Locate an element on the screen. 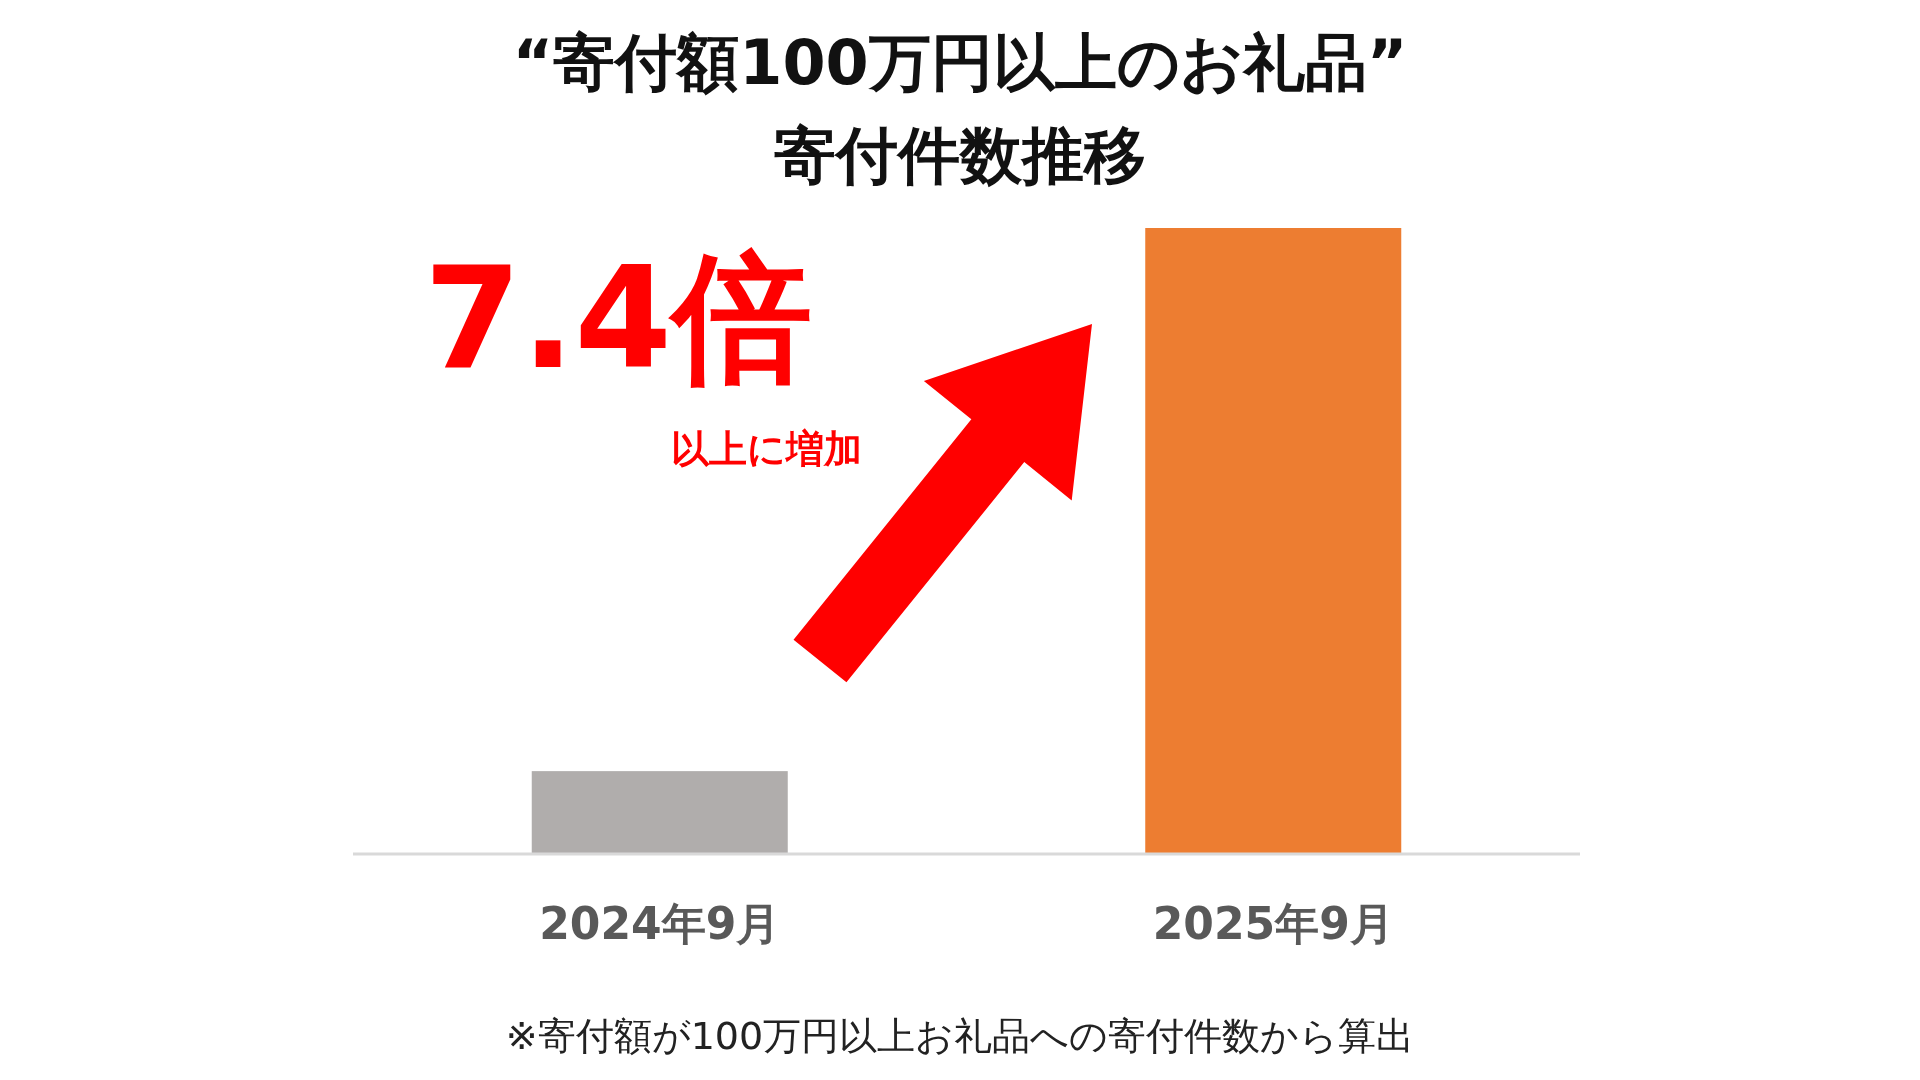 The width and height of the screenshot is (1920, 1080). chart-title: “寄付額100万円以上のお礼品” is located at coordinates (960, 63).